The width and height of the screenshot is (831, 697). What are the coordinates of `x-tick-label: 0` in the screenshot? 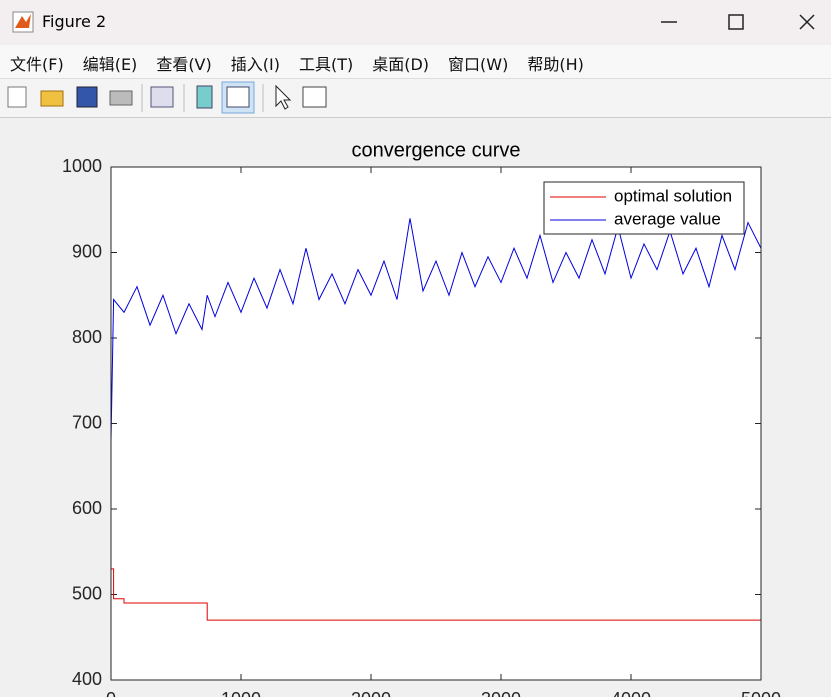 It's located at (111, 693).